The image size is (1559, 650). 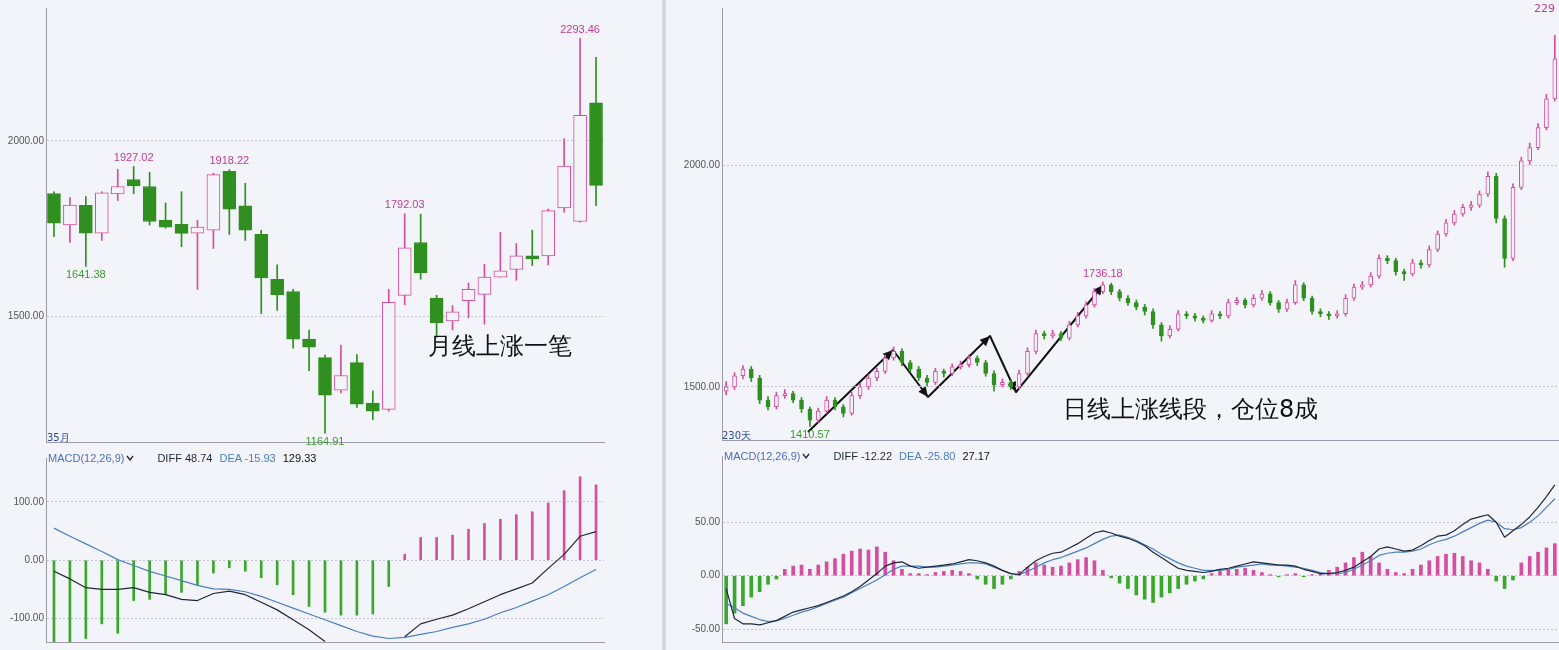 I want to click on annotation: 日线上涨线段，仓位8成, so click(x=1191, y=409).